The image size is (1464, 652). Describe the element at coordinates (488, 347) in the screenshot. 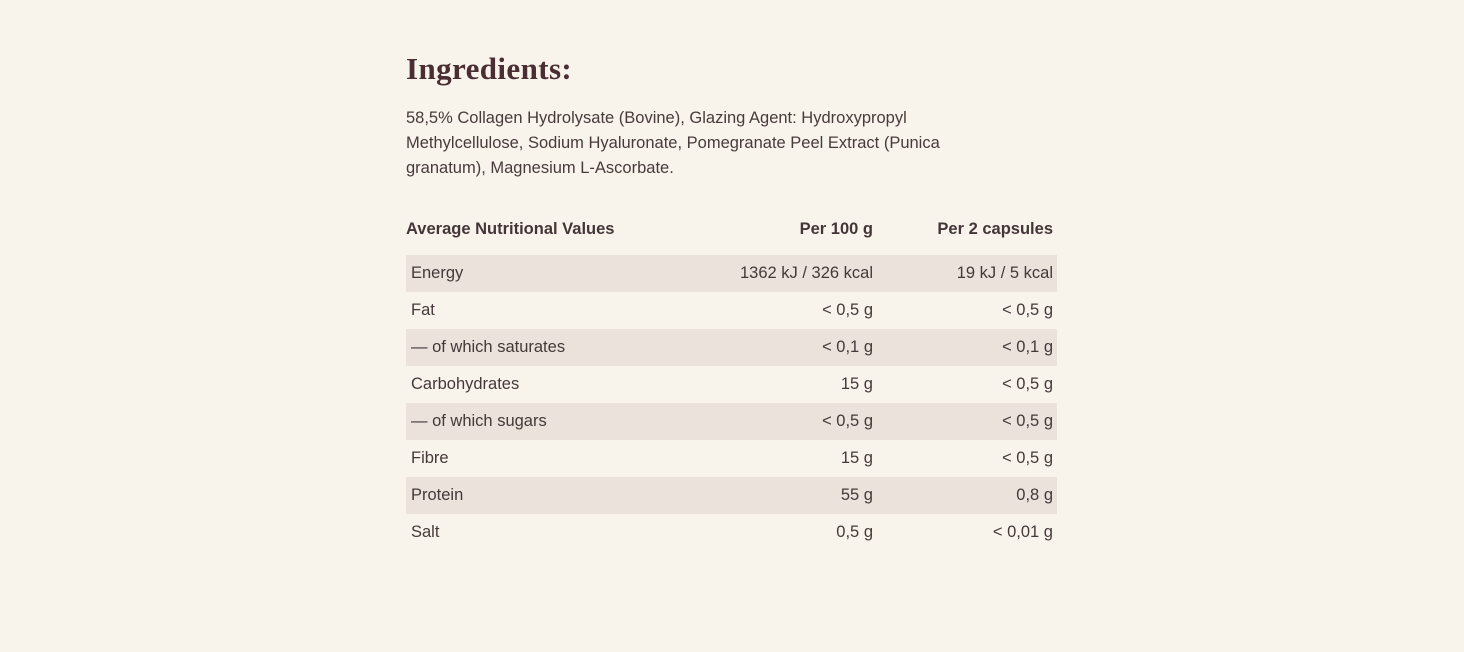

I see `nutrient-label: — of which saturates` at that location.